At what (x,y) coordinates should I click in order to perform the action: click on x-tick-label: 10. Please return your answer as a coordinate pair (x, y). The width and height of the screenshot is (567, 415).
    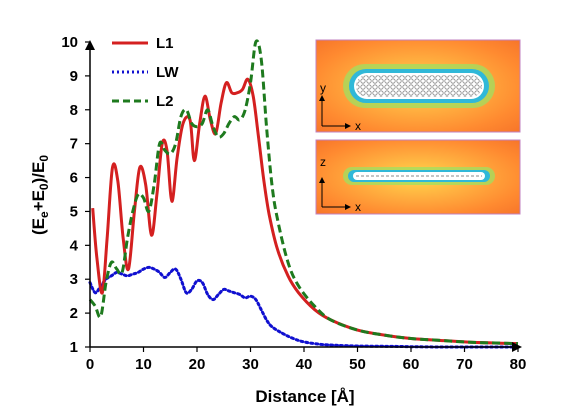
    Looking at the image, I should click on (143, 364).